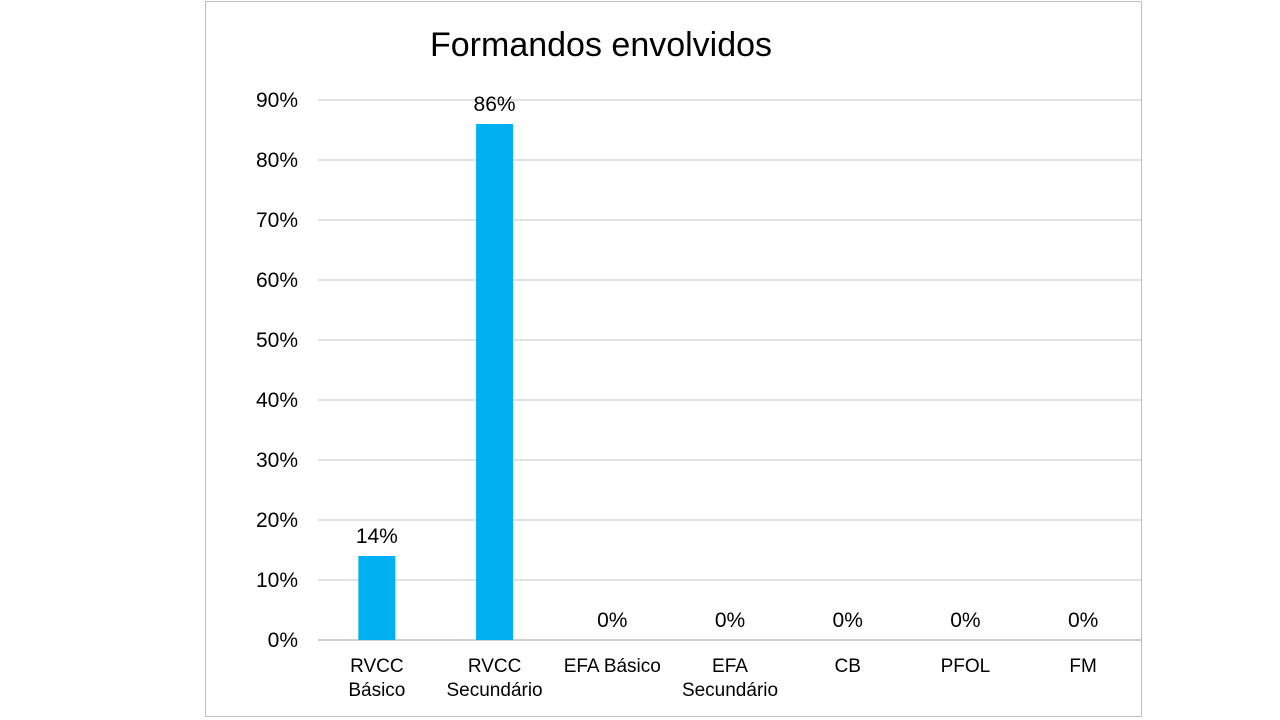  Describe the element at coordinates (377, 536) in the screenshot. I see `data-label: 14%` at that location.